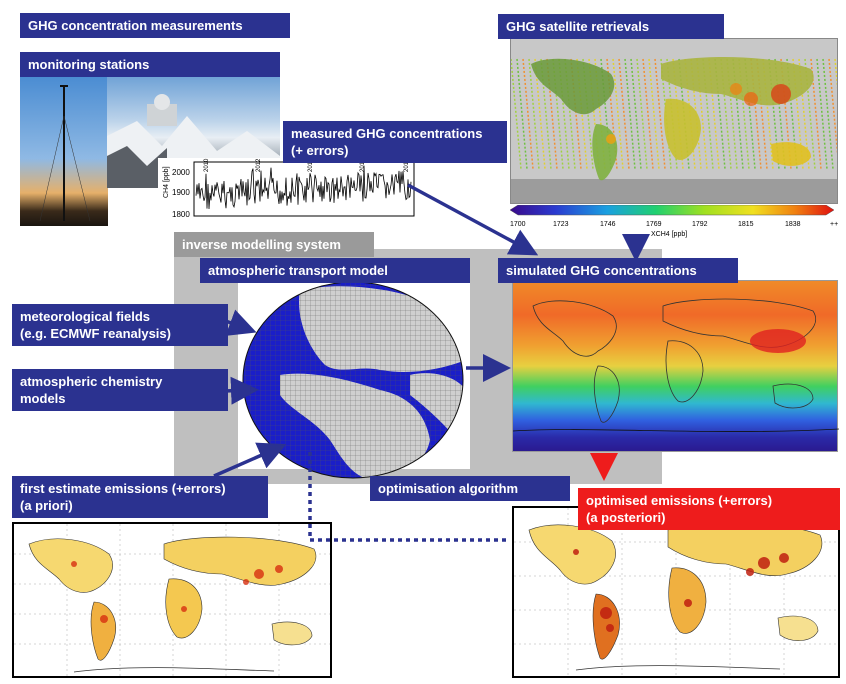 This screenshot has height=684, width=846. What do you see at coordinates (834, 224) in the screenshot?
I see `colorbar-tick: ++` at bounding box center [834, 224].